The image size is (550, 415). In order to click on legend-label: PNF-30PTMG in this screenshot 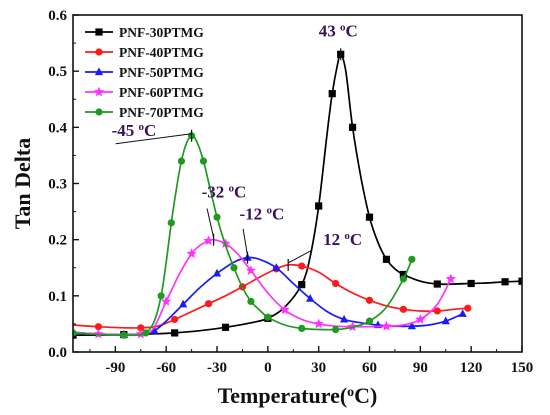, I will do `click(161, 32)`.